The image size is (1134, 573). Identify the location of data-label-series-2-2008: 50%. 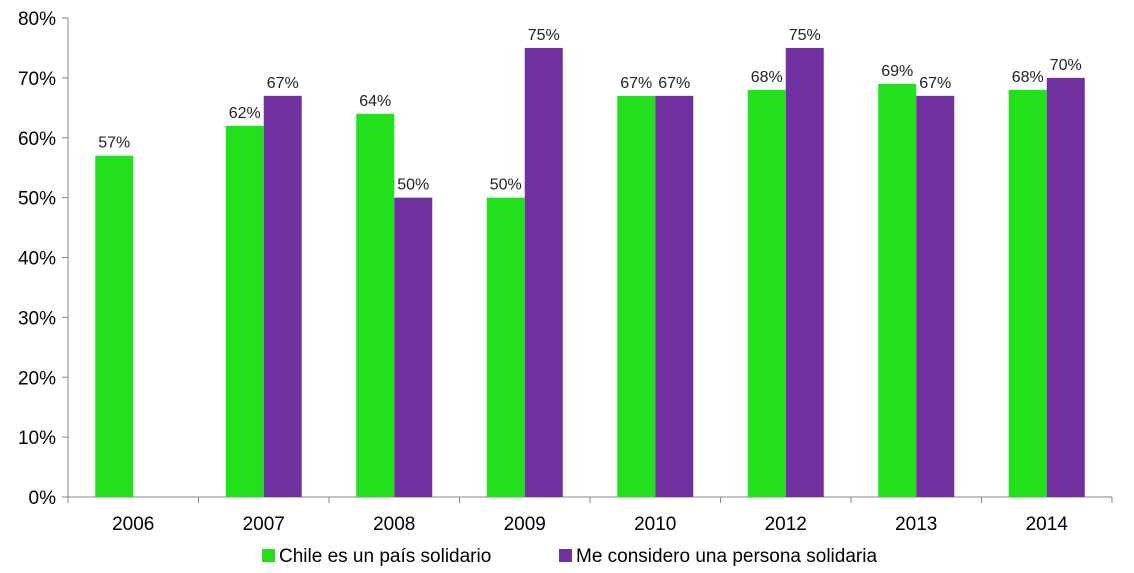
(413, 185).